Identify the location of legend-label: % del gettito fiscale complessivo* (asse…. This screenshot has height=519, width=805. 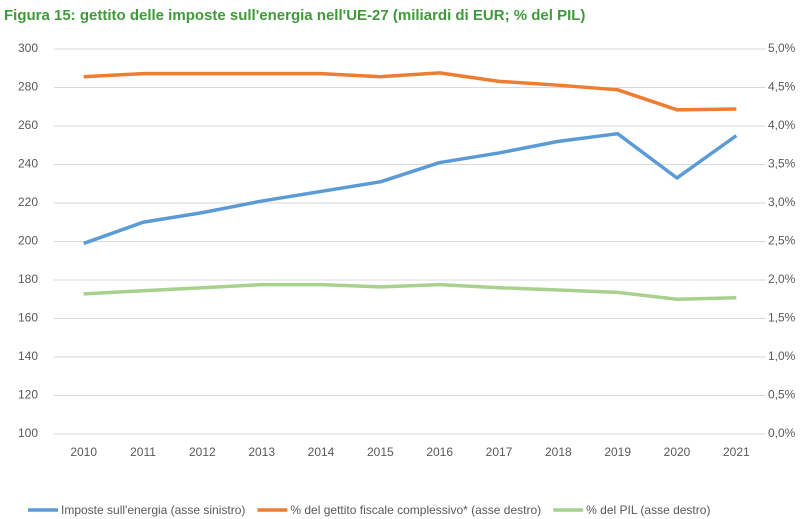
(415, 510).